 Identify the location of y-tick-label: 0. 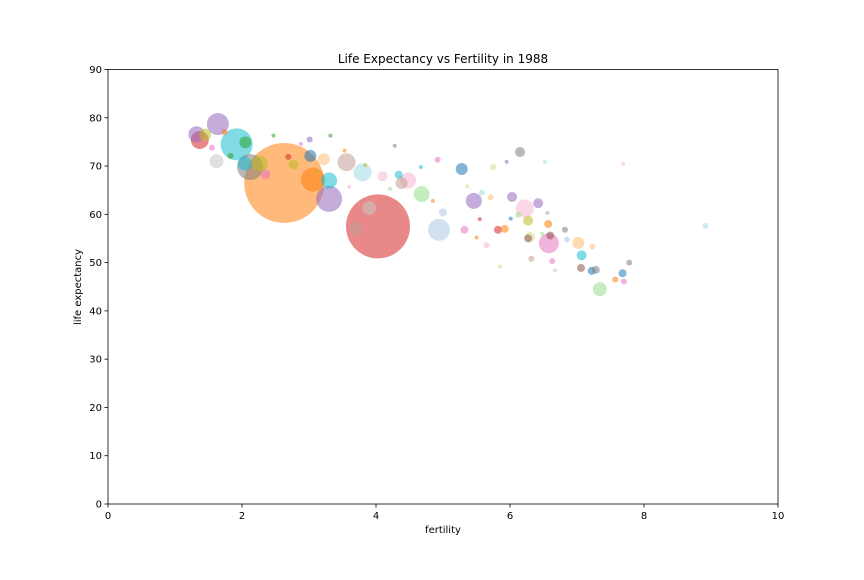
(99, 505).